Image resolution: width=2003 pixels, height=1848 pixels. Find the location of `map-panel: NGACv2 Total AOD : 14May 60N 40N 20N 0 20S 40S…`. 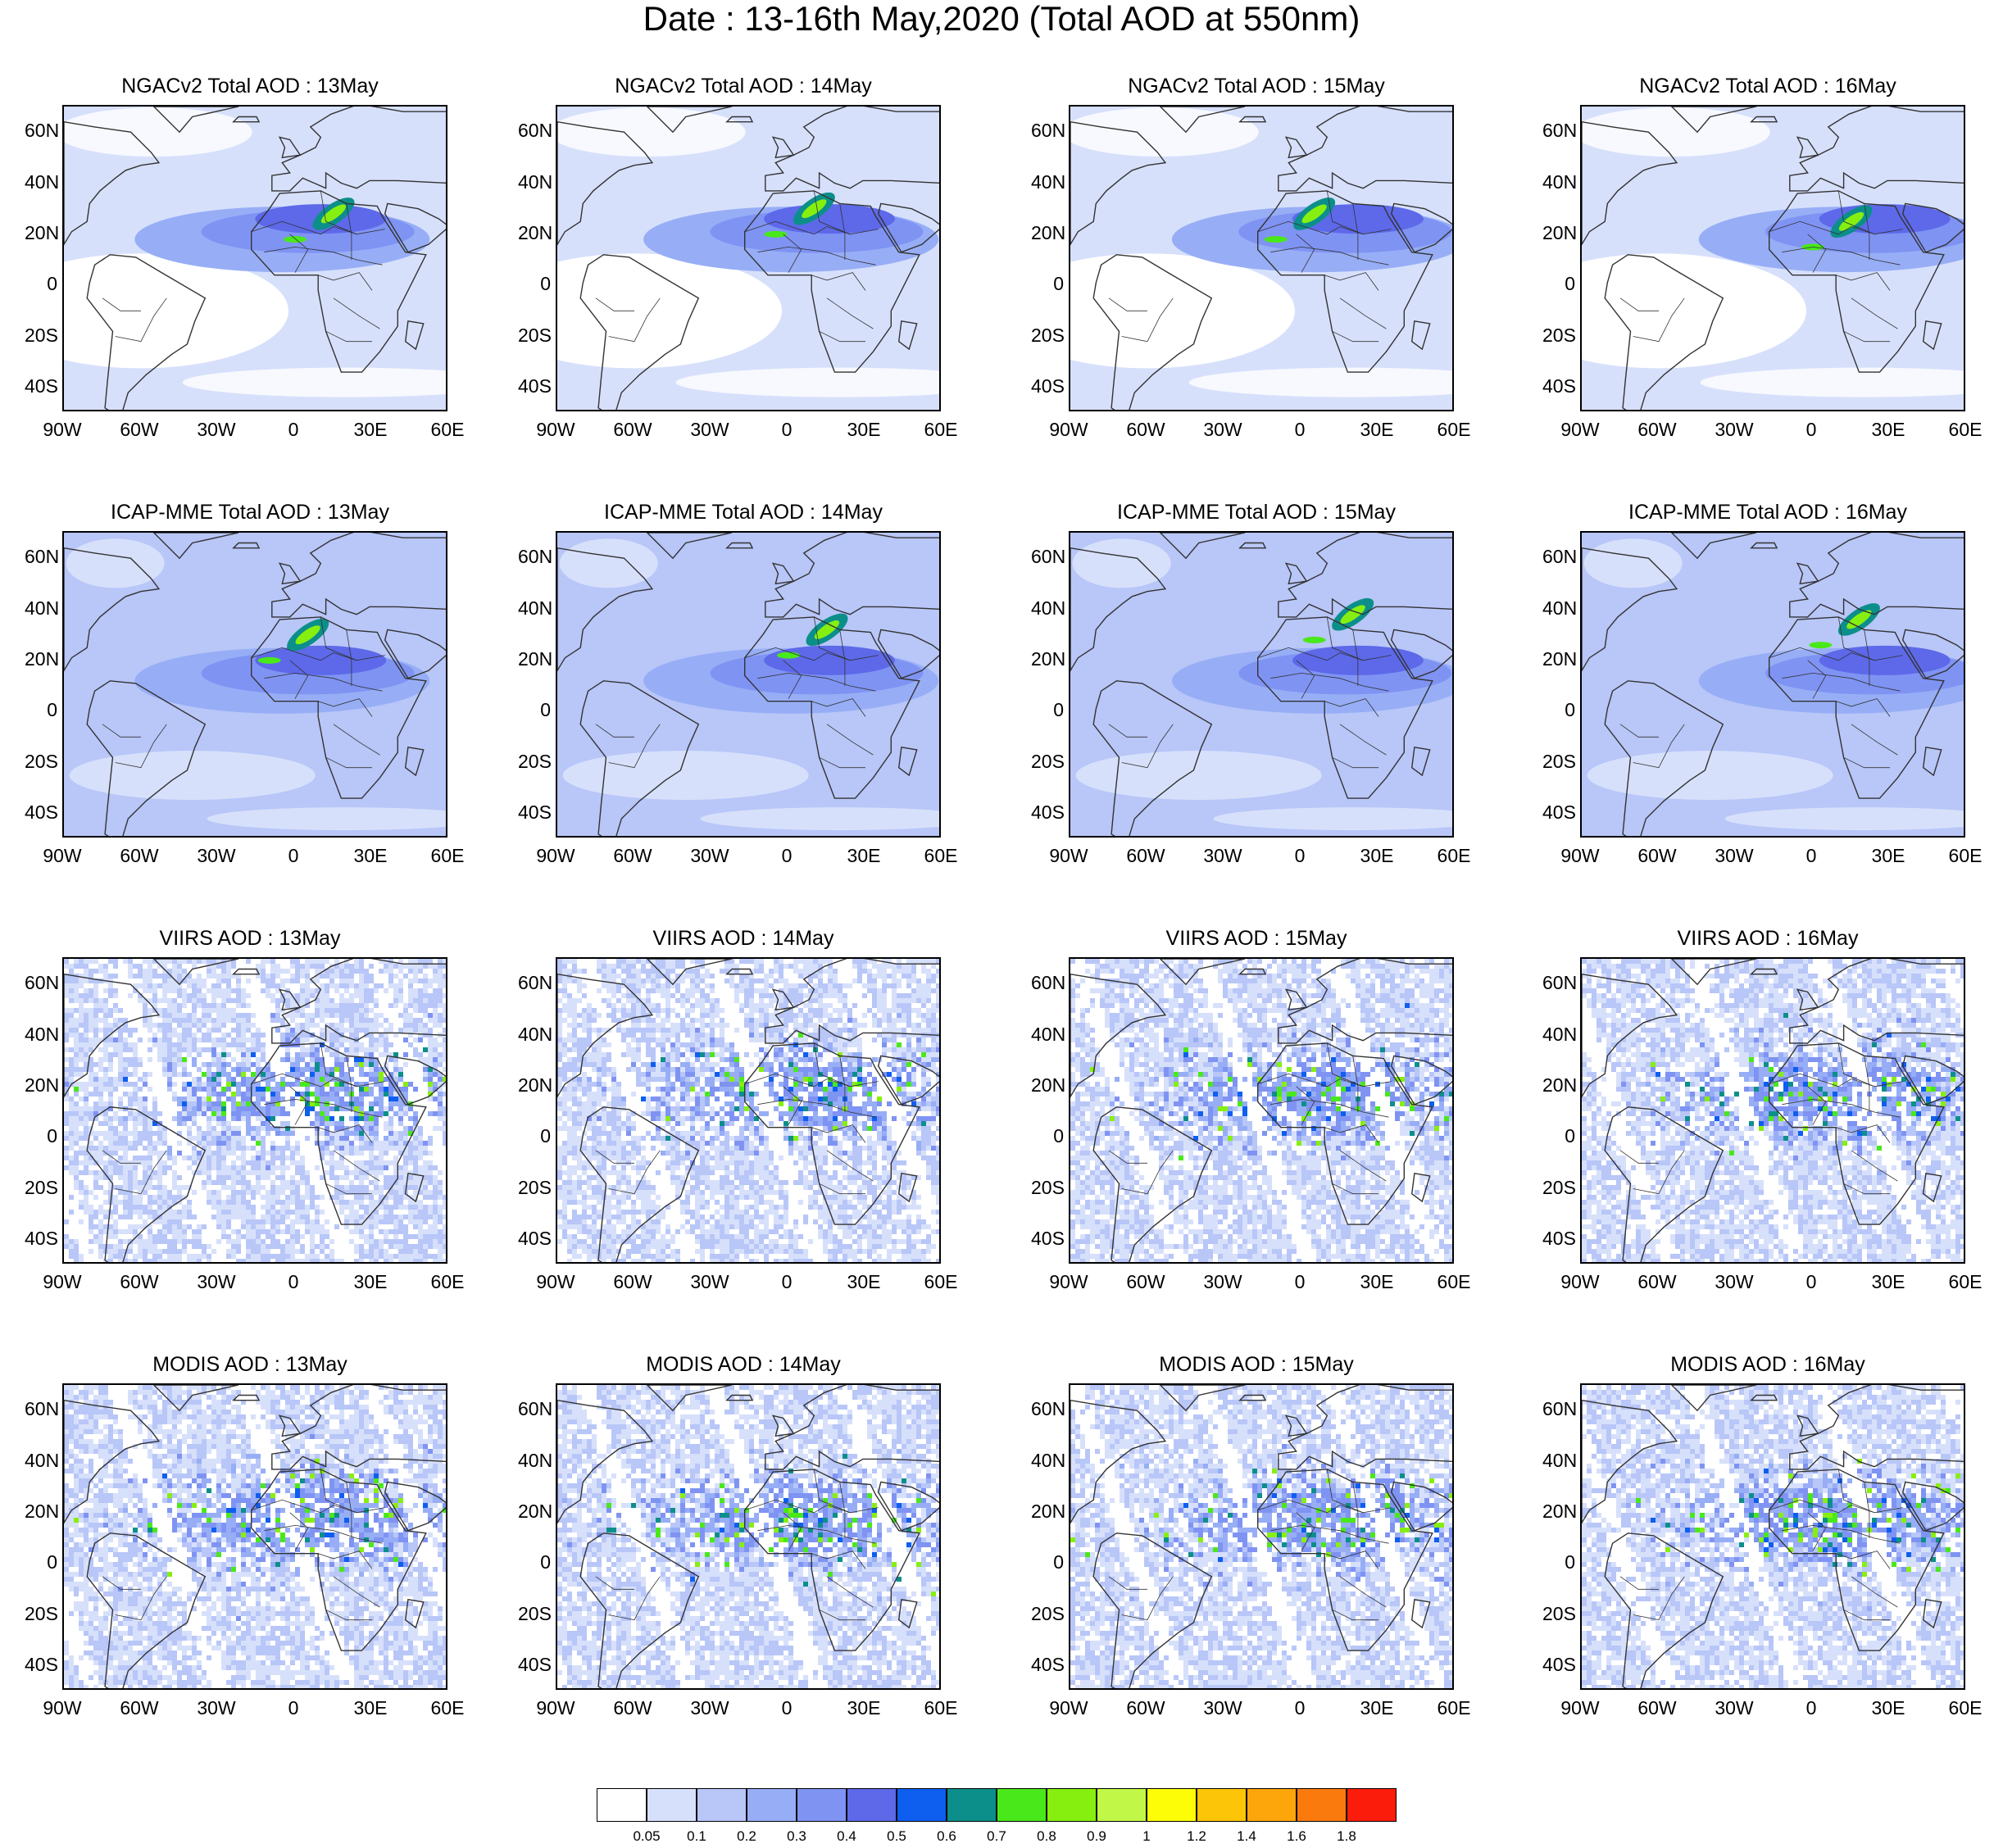

map-panel: NGACv2 Total AOD : 14May 60N 40N 20N 0 20S 40S… is located at coordinates (748, 279).